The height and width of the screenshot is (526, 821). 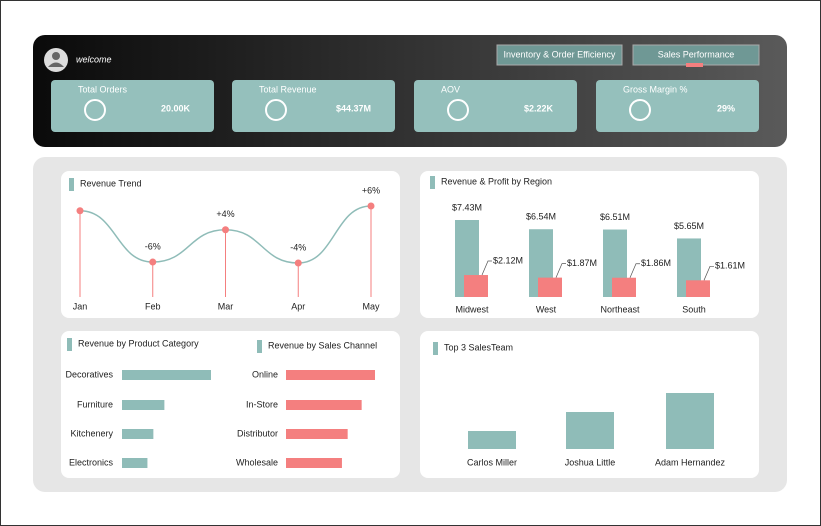 I want to click on y-tick-label: Distributor, so click(x=257, y=433).